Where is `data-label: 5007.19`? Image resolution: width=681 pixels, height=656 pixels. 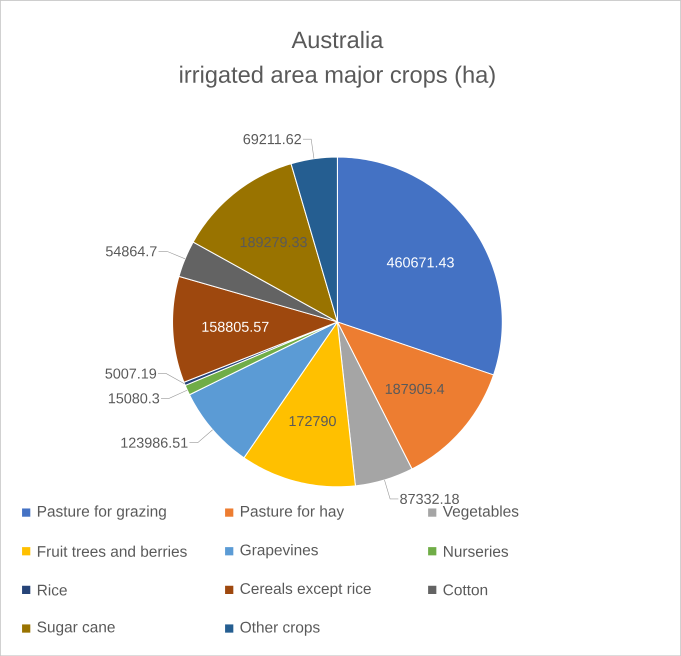
data-label: 5007.19 is located at coordinates (130, 373).